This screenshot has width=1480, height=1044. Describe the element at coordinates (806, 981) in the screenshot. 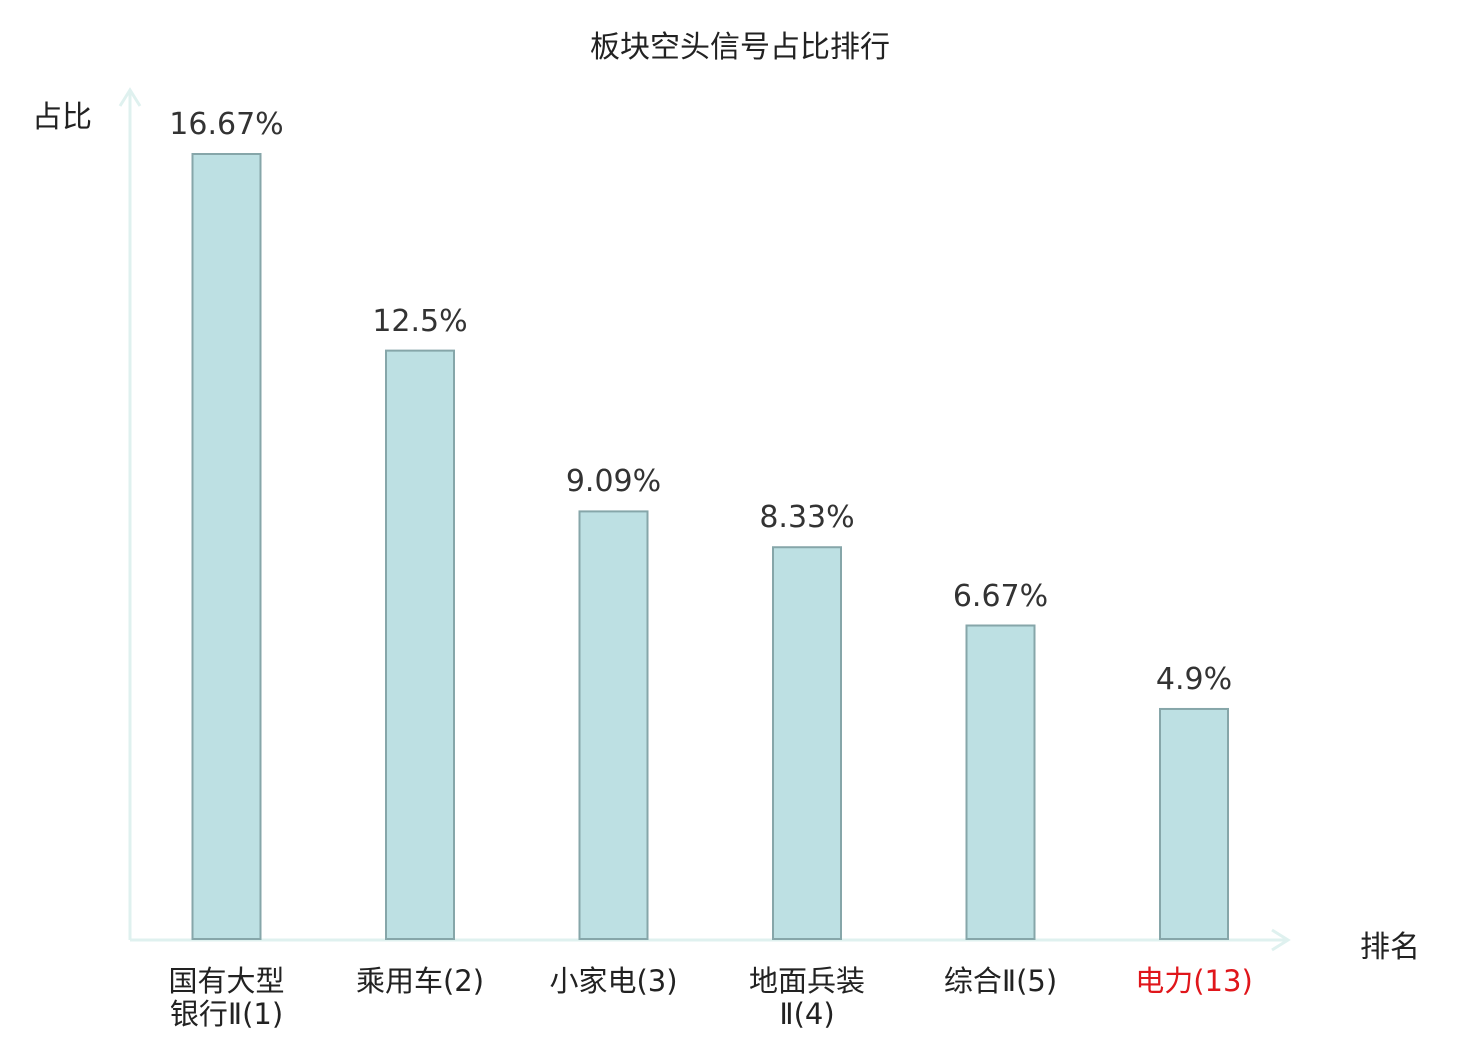

I see `x-tick-label-line: 地面兵装` at that location.